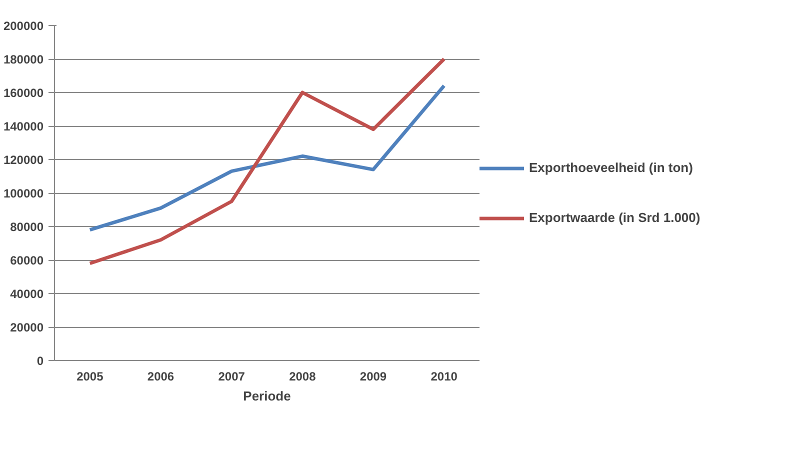 Image resolution: width=806 pixels, height=462 pixels. I want to click on x-tick-label: 2009, so click(373, 377).